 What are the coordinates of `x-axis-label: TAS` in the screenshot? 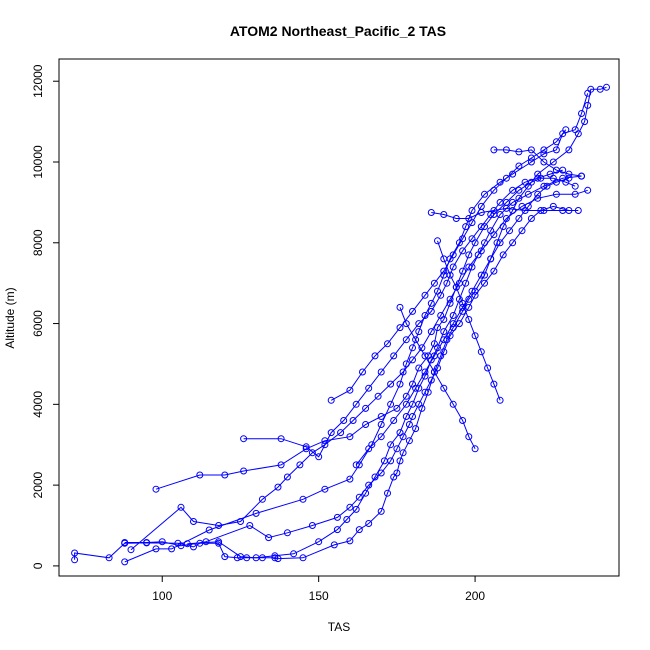 It's located at (339, 627).